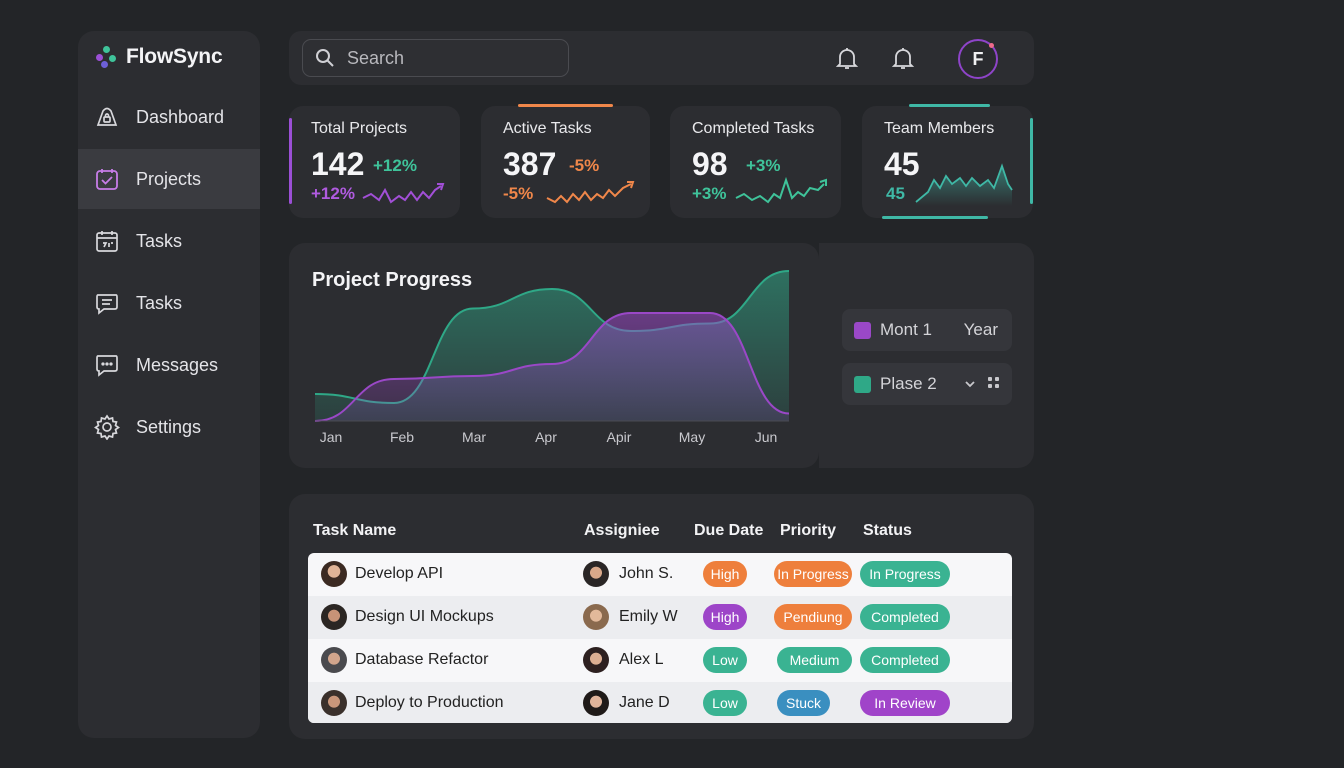  I want to click on chart-legend-panel: Mont 1 Year Plase 2, so click(926, 355).